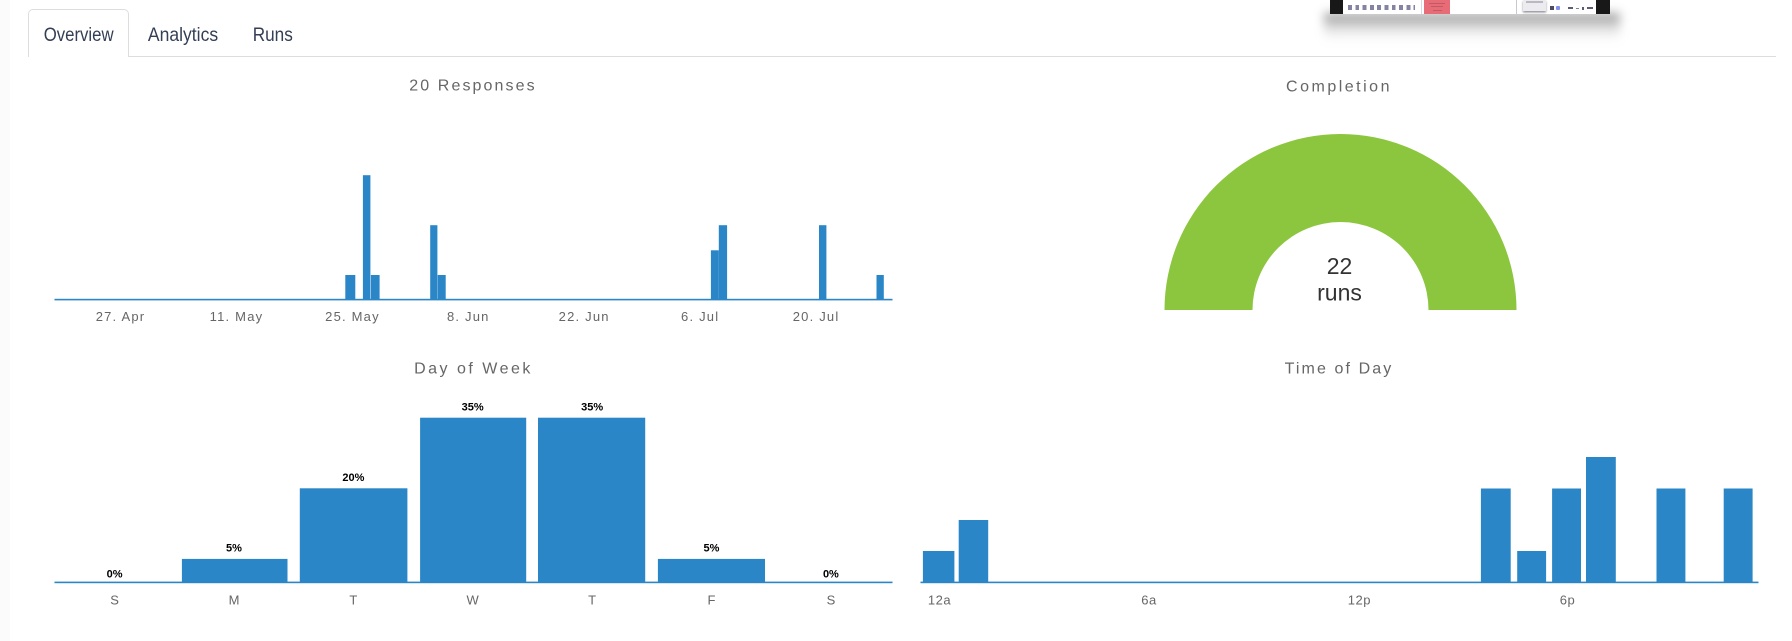 This screenshot has width=1792, height=641. I want to click on svg-text: 6. Jul, so click(700, 316).